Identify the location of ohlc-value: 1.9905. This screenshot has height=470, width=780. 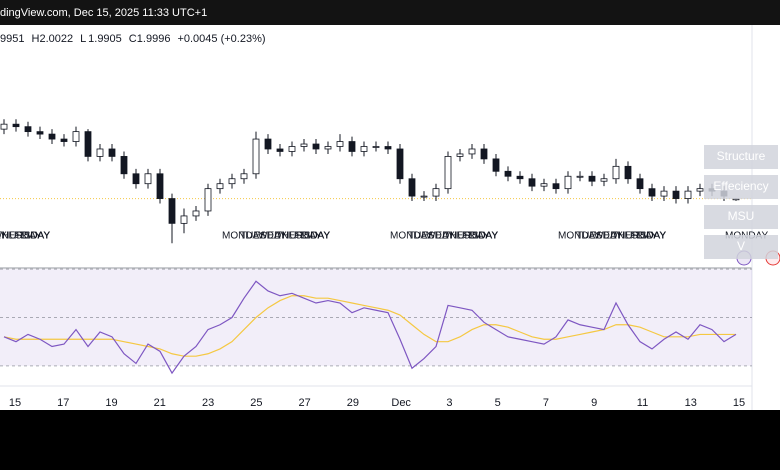
(105, 39).